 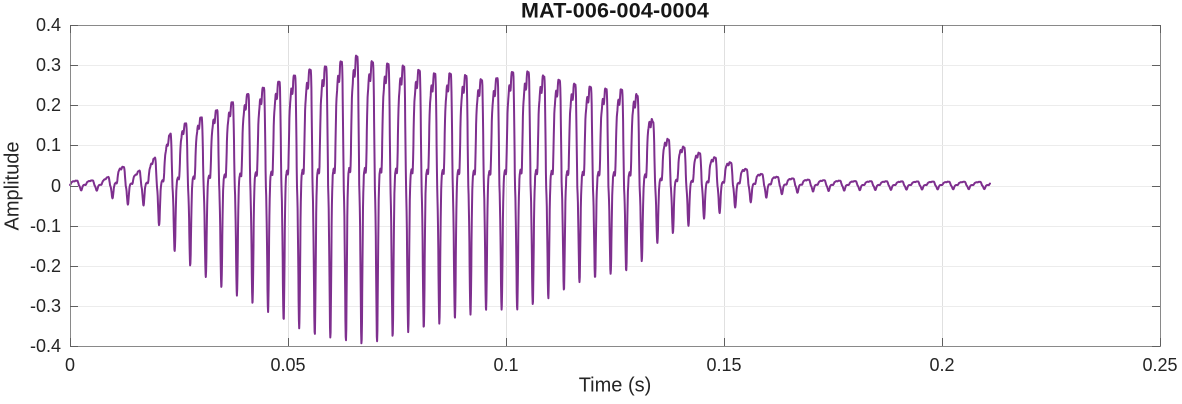 What do you see at coordinates (45, 225) in the screenshot?
I see `y-tick-label: -0.1` at bounding box center [45, 225].